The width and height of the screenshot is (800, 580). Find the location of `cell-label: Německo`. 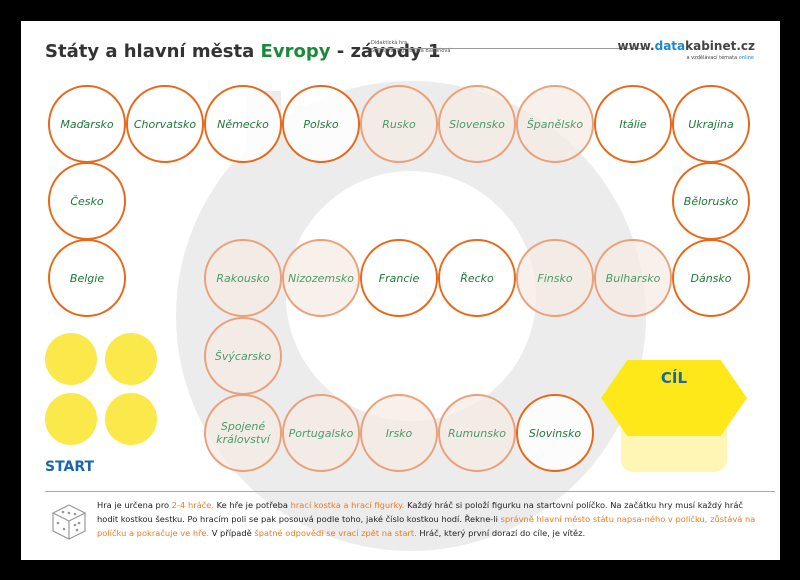

cell-label: Německo is located at coordinates (243, 124).